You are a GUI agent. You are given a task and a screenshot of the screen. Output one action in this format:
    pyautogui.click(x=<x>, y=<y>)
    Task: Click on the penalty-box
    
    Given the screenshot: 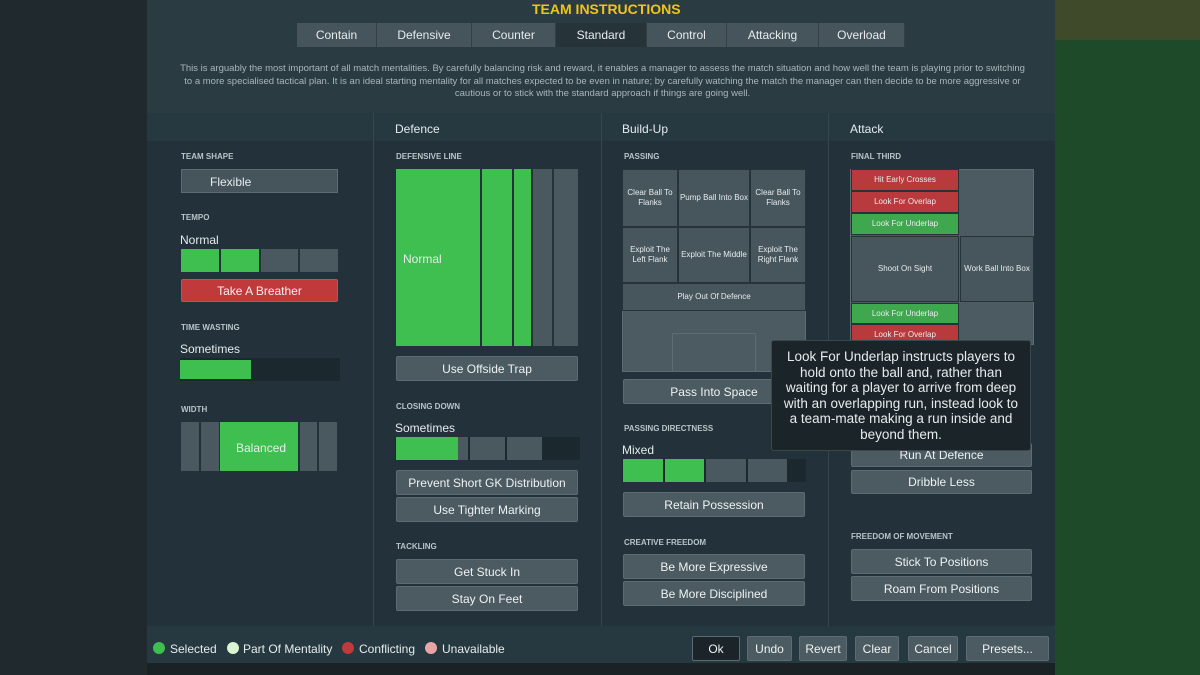 What is the action you would take?
    pyautogui.click(x=714, y=352)
    